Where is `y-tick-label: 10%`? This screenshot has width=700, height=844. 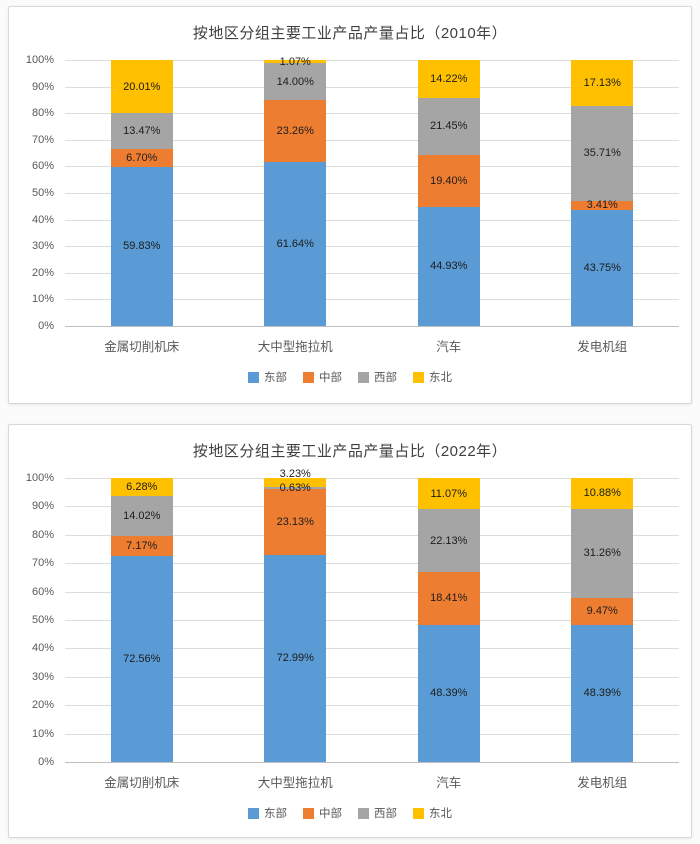
y-tick-label: 10% is located at coordinates (42, 299).